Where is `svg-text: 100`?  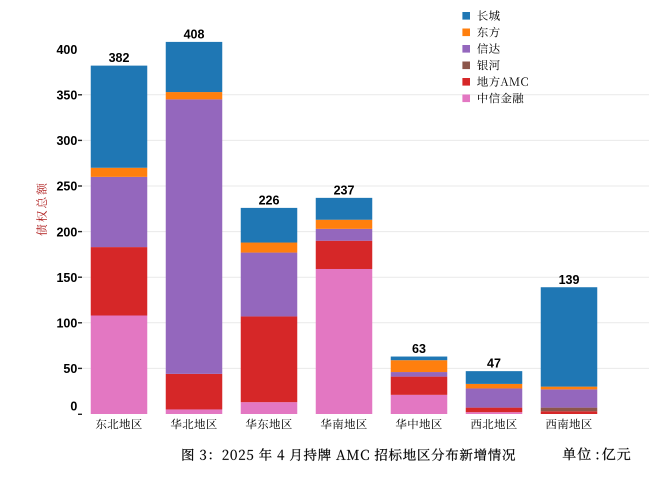
svg-text: 100 is located at coordinates (66, 324).